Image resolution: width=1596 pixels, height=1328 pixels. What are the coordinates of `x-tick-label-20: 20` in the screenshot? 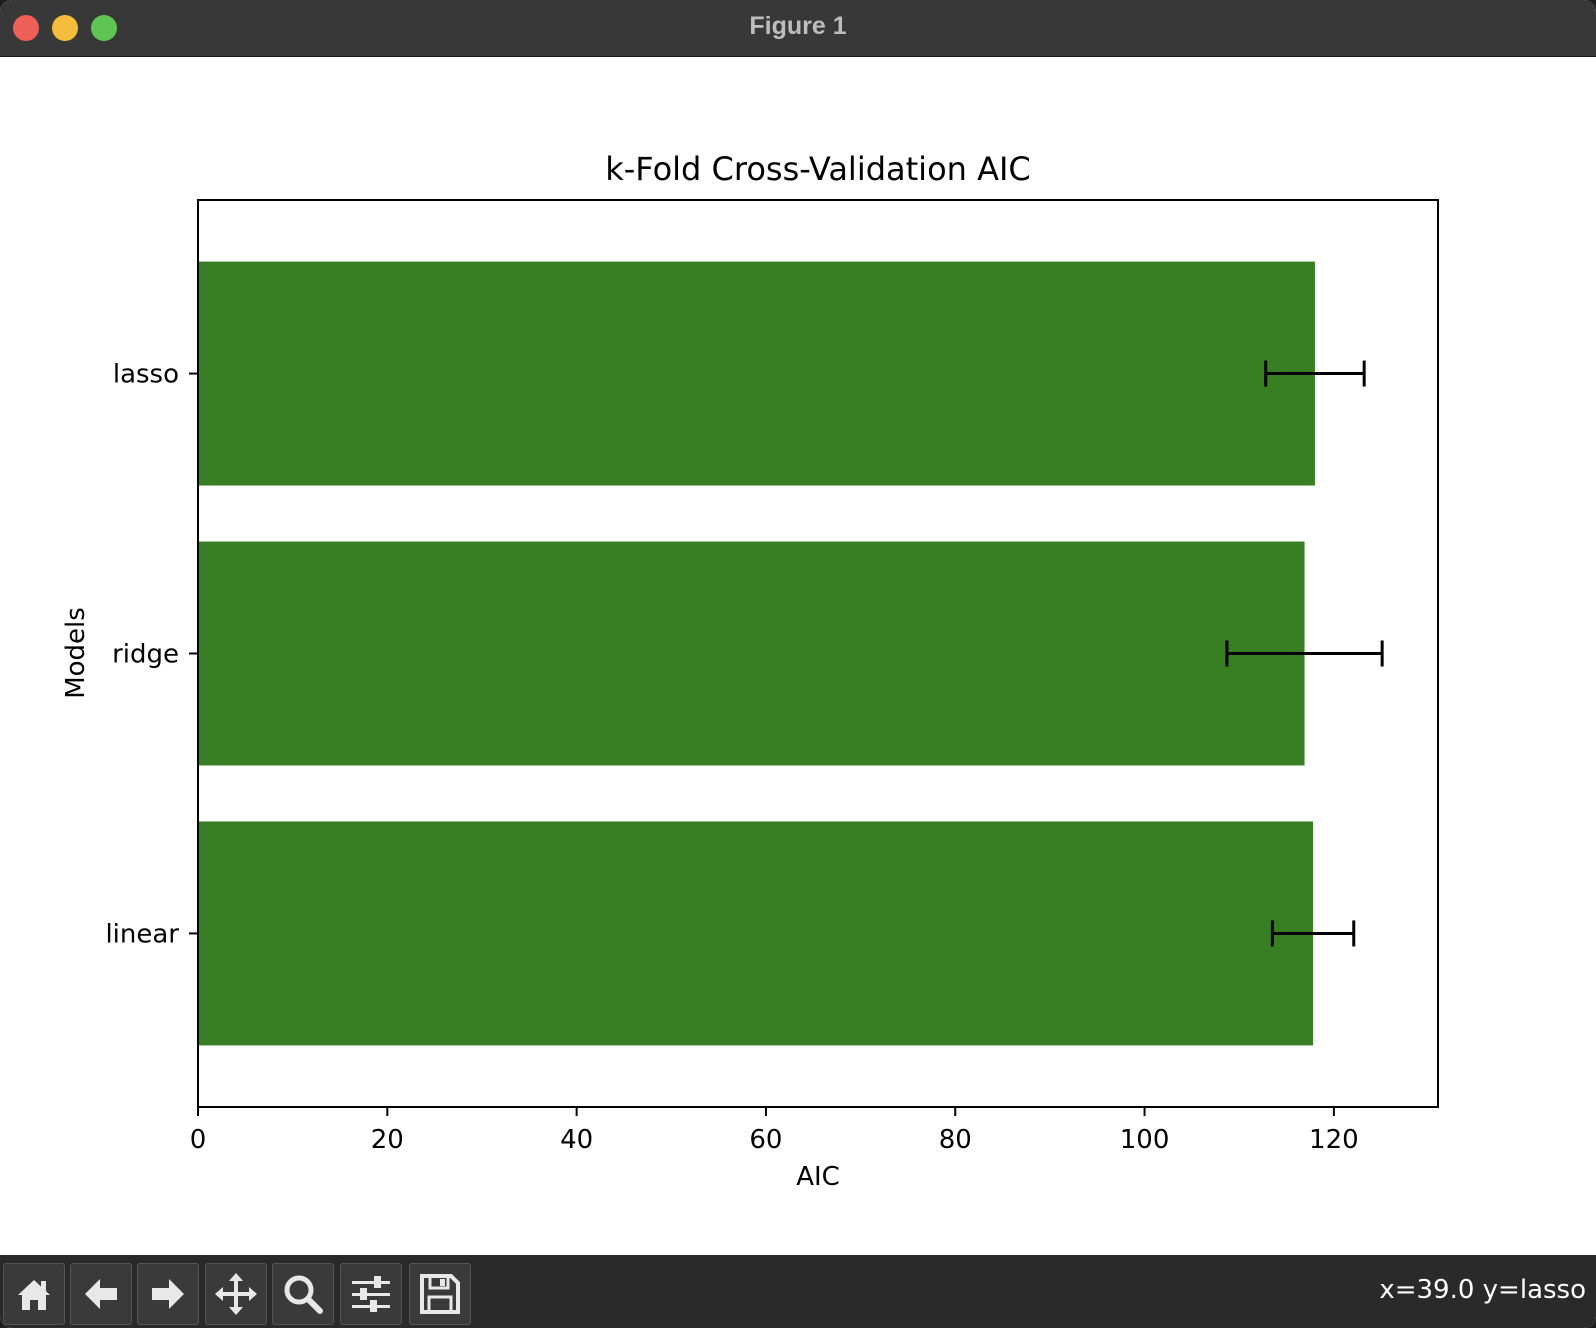 It's located at (387, 1140).